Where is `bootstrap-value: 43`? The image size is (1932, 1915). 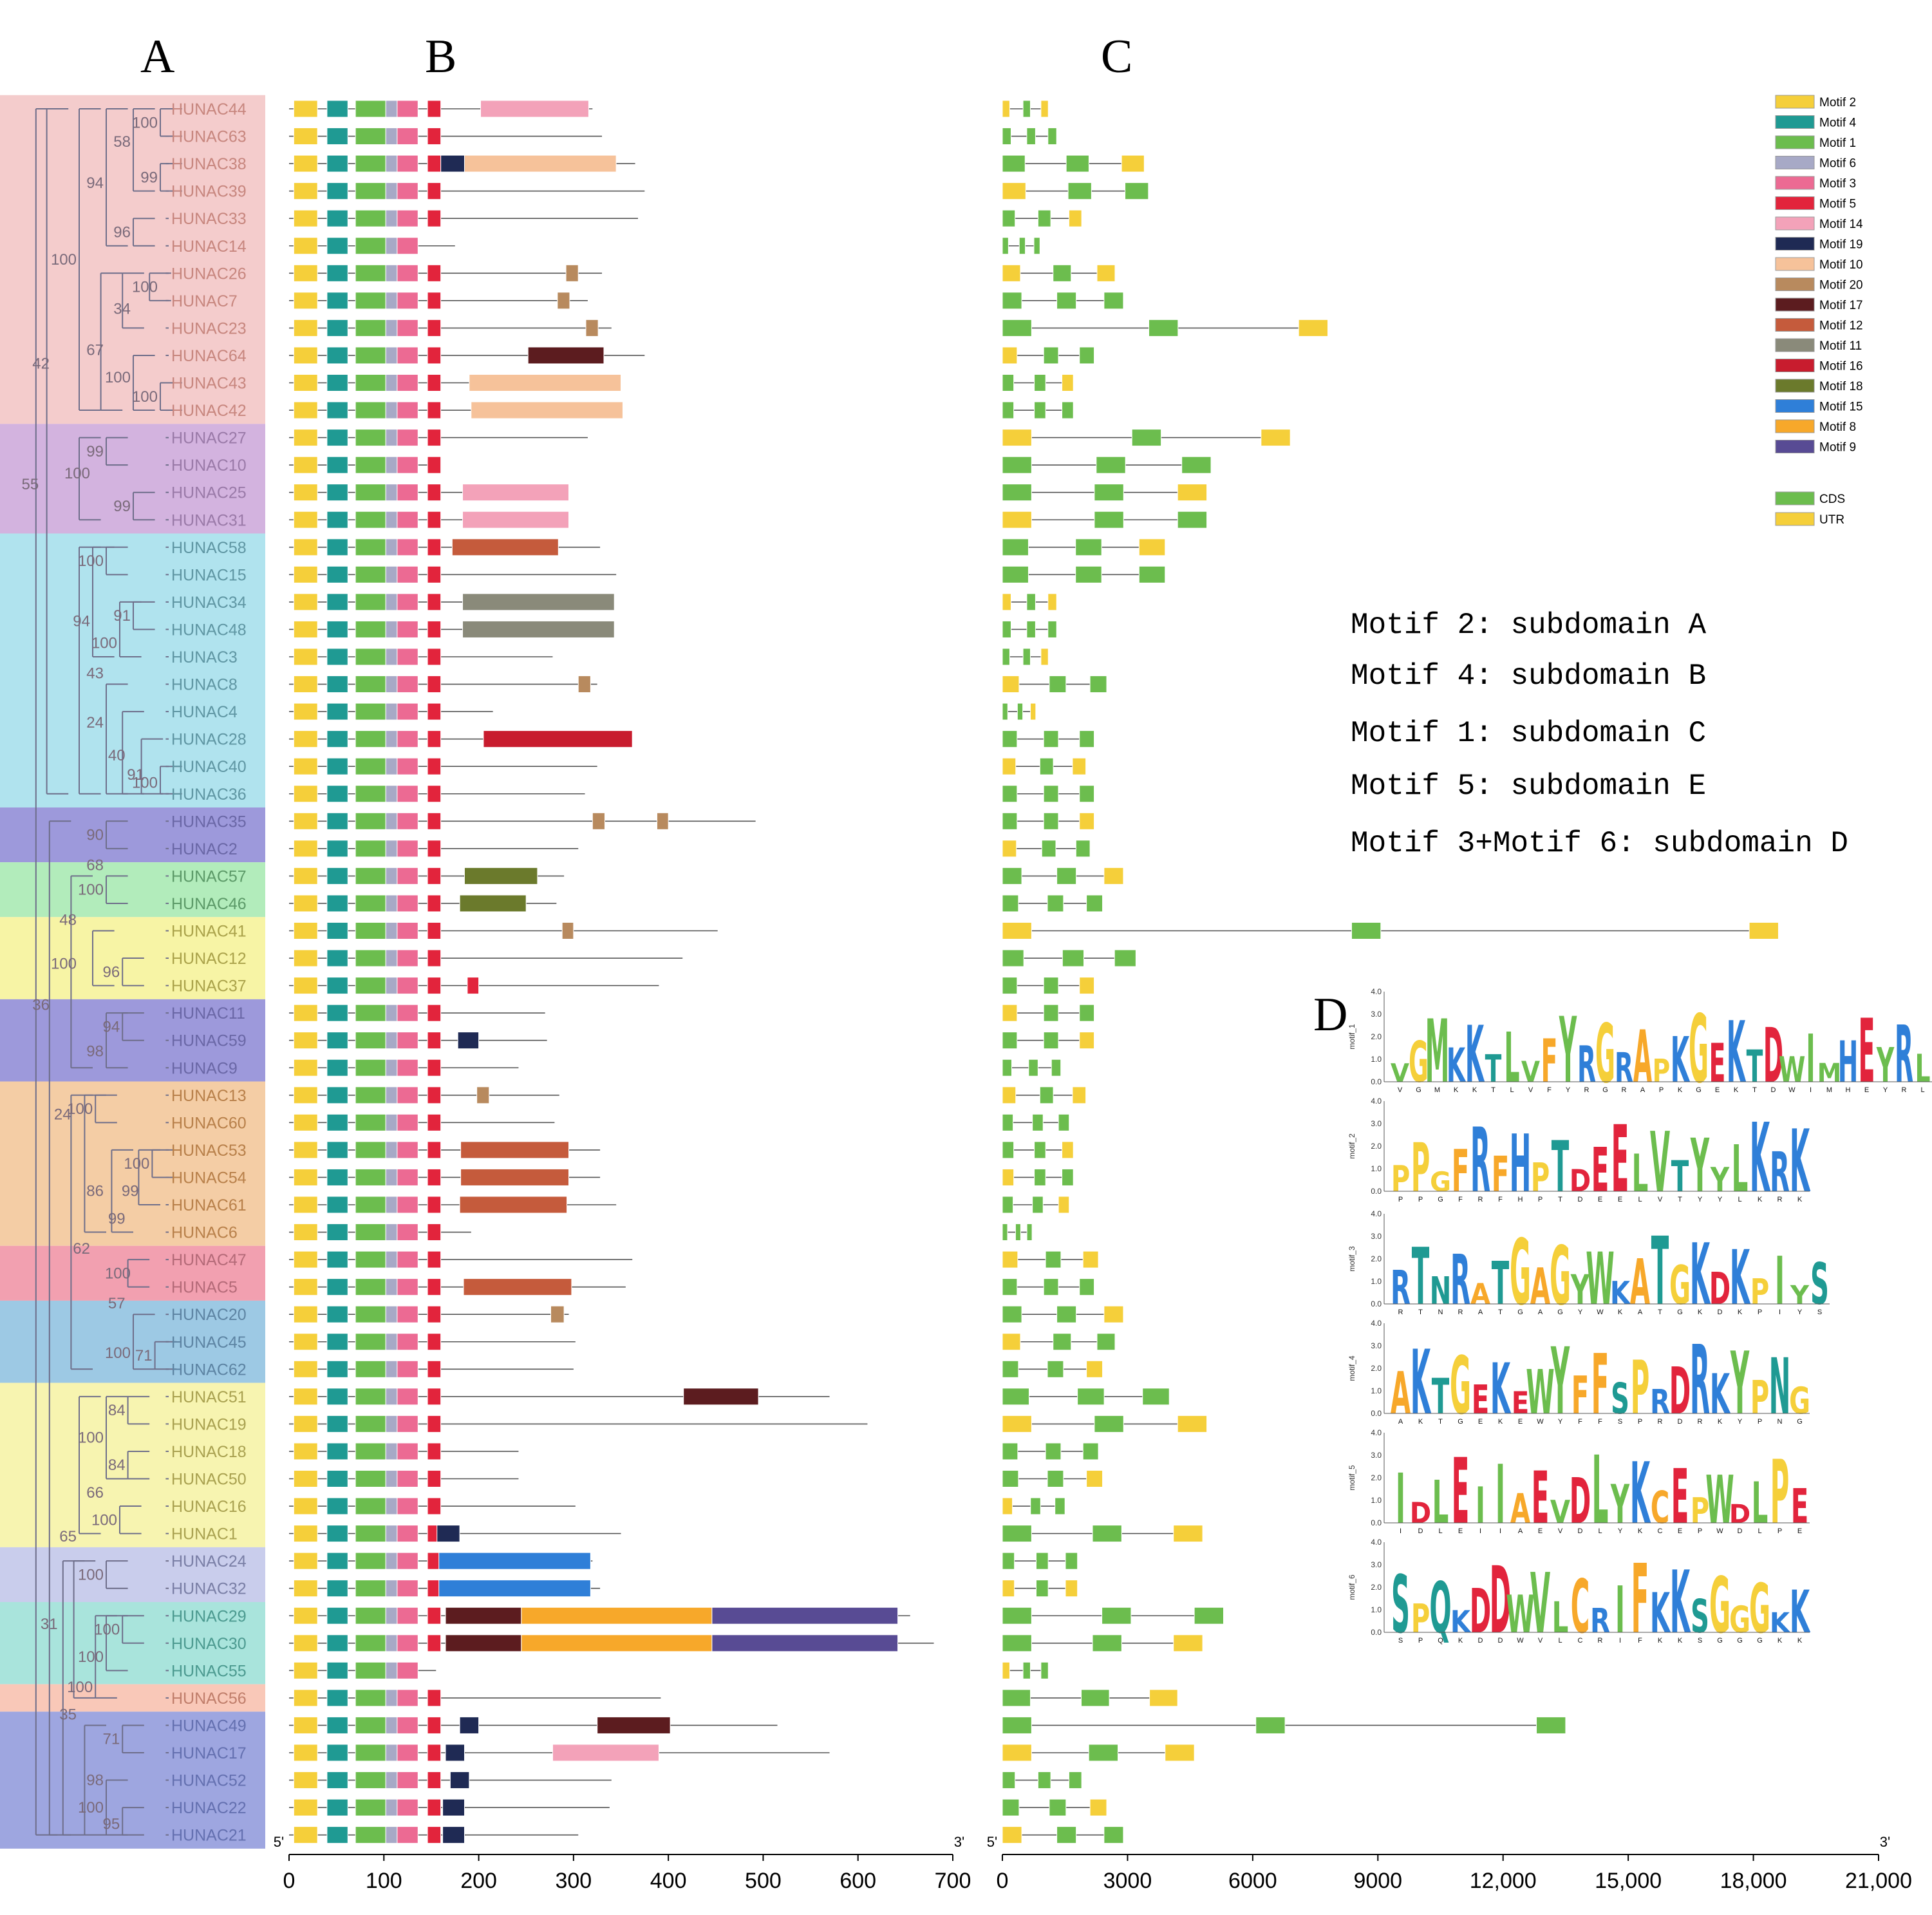
bootstrap-value: 43 is located at coordinates (95, 674).